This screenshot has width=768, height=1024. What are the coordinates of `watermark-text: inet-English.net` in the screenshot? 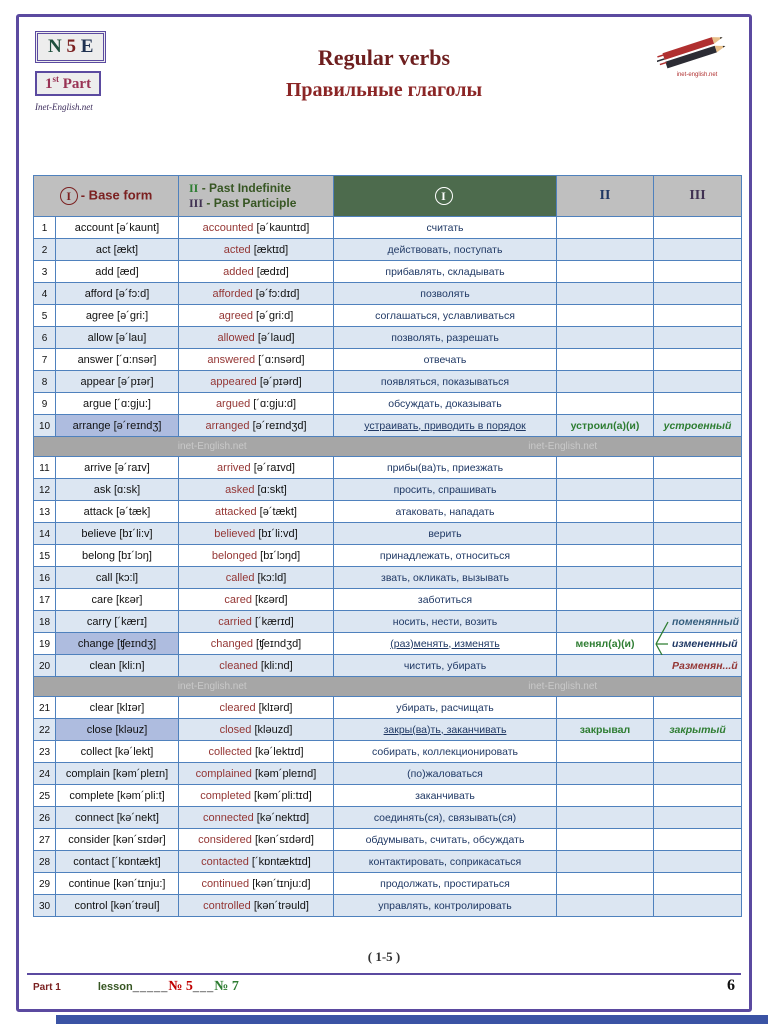 It's located at (563, 446).